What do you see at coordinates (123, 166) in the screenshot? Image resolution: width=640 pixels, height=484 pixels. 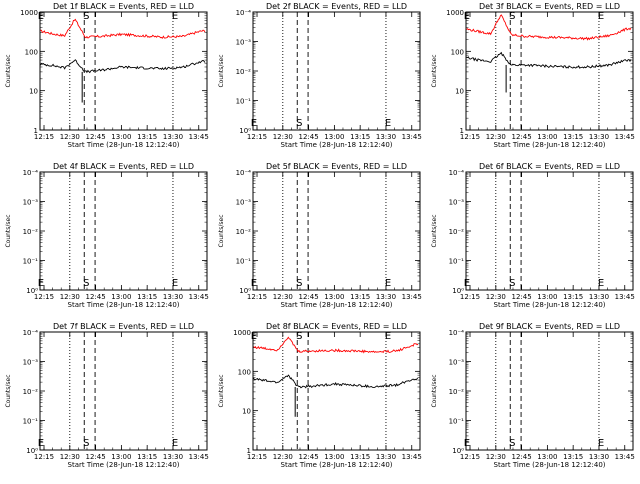 I see `plot-title: Det 4f BLACK = Events, RED = LLD` at bounding box center [123, 166].